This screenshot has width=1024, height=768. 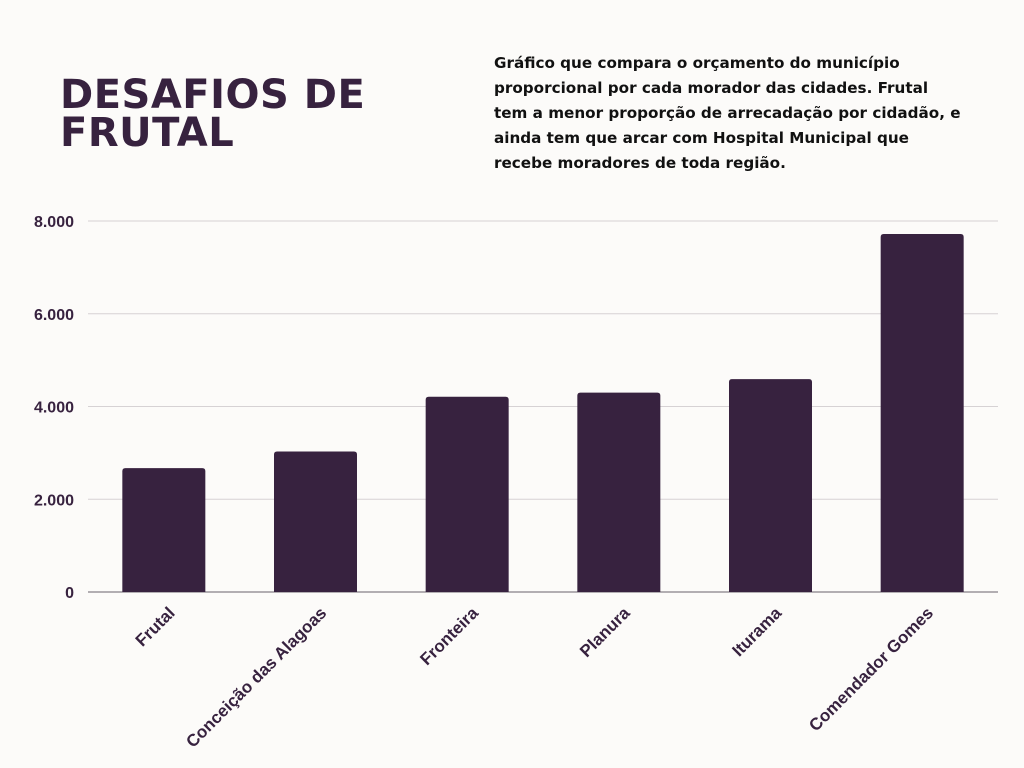 What do you see at coordinates (164, 530) in the screenshot?
I see `bar-frutal` at bounding box center [164, 530].